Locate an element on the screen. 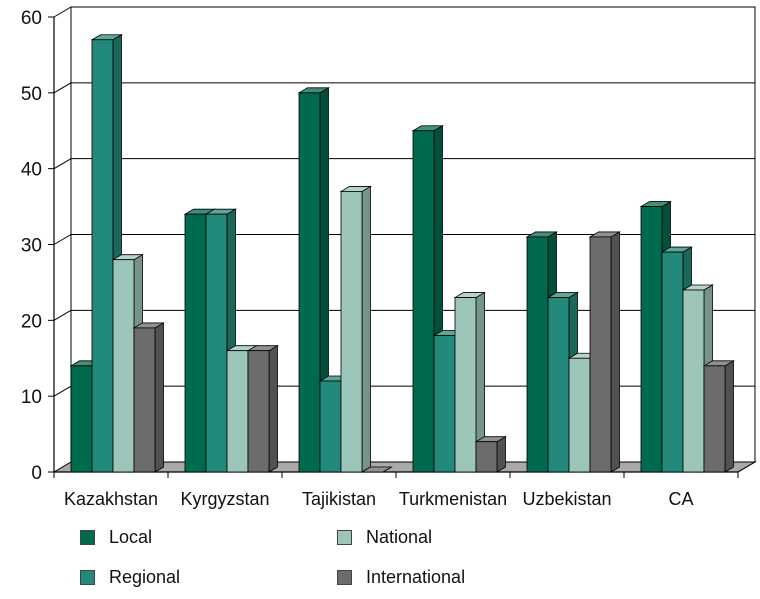 This screenshot has width=760, height=599. bar-international-tajikistan is located at coordinates (376, 469).